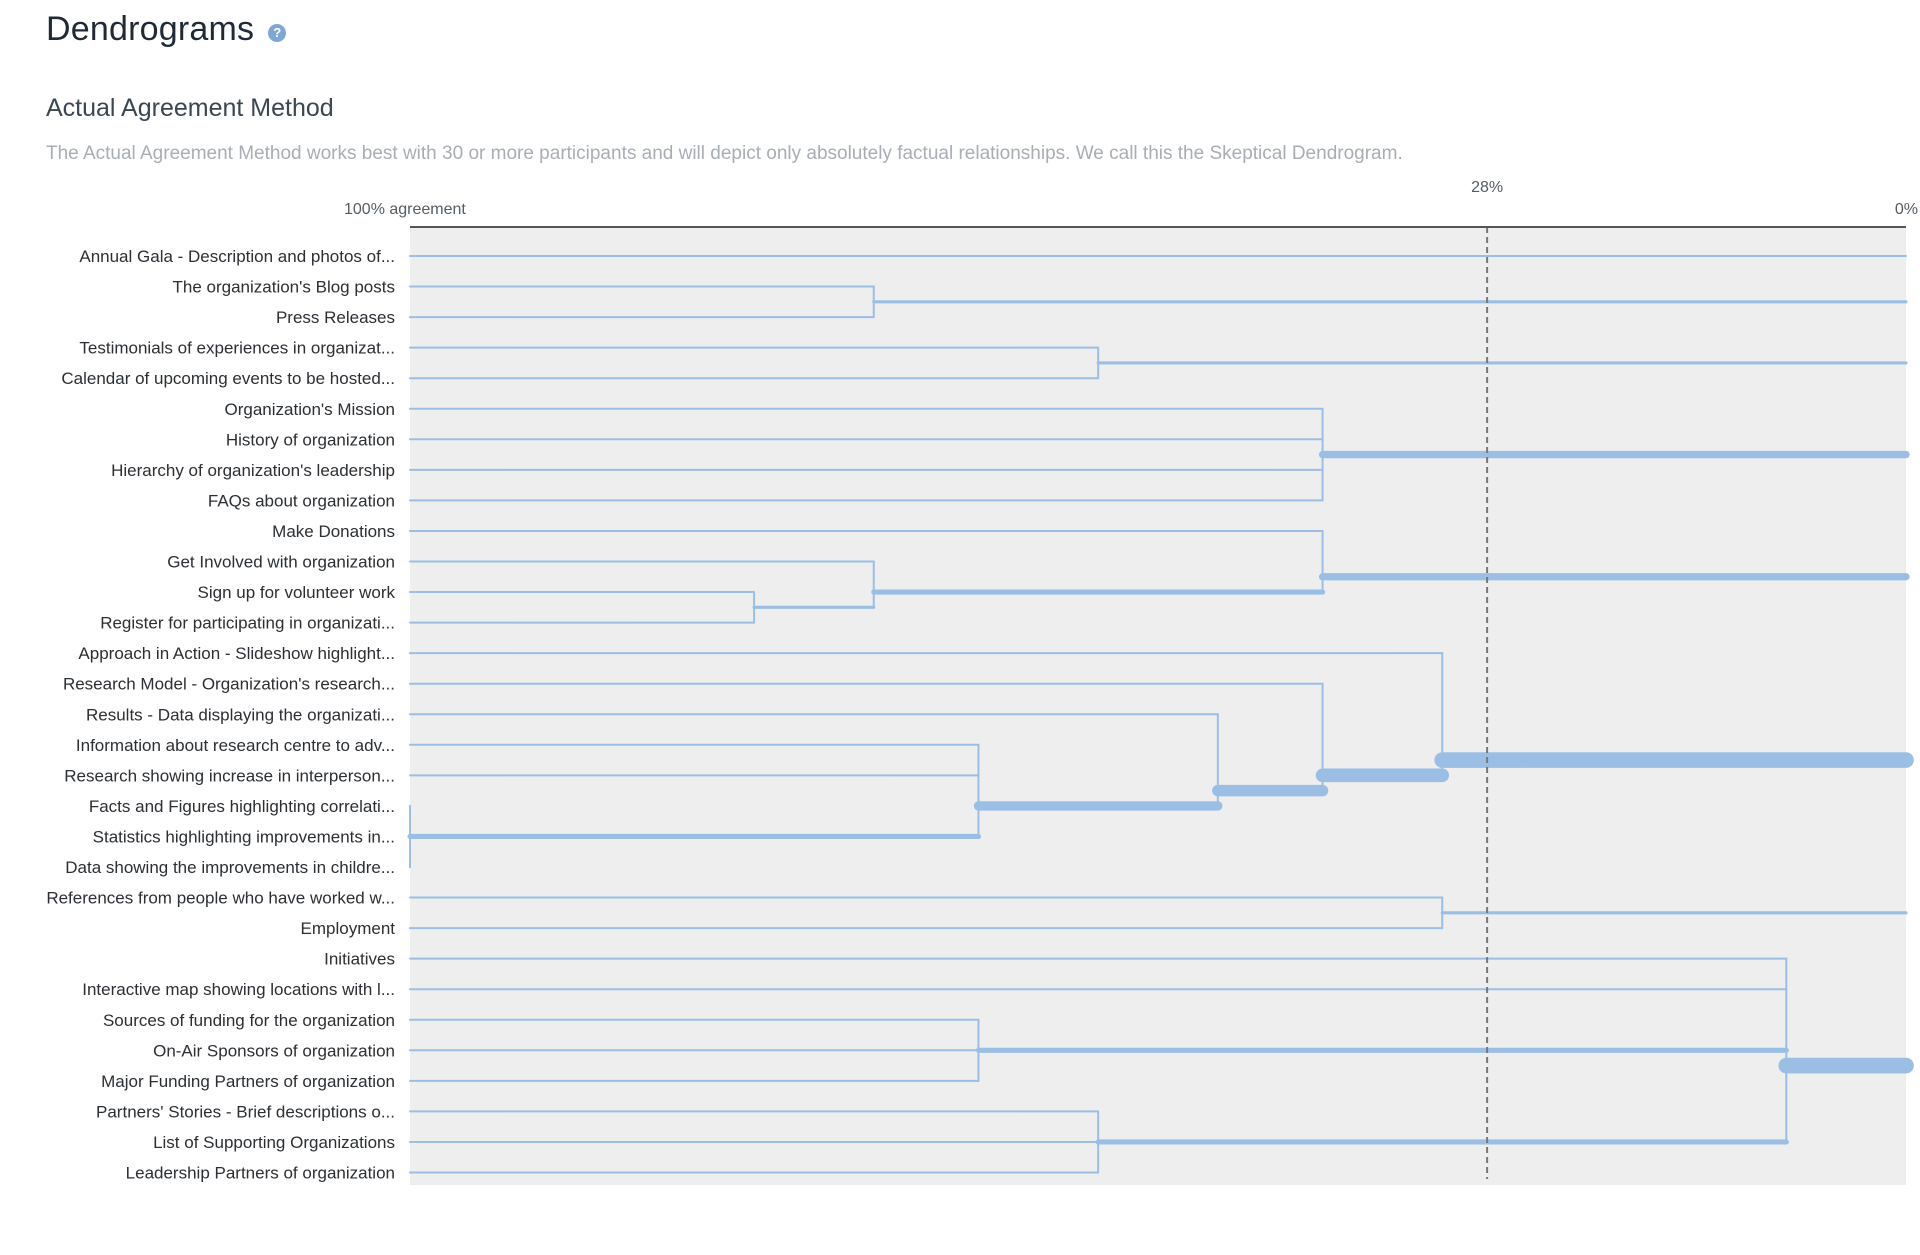 This screenshot has width=1920, height=1255. I want to click on leaf-label: FAQs about organization, so click(301, 500).